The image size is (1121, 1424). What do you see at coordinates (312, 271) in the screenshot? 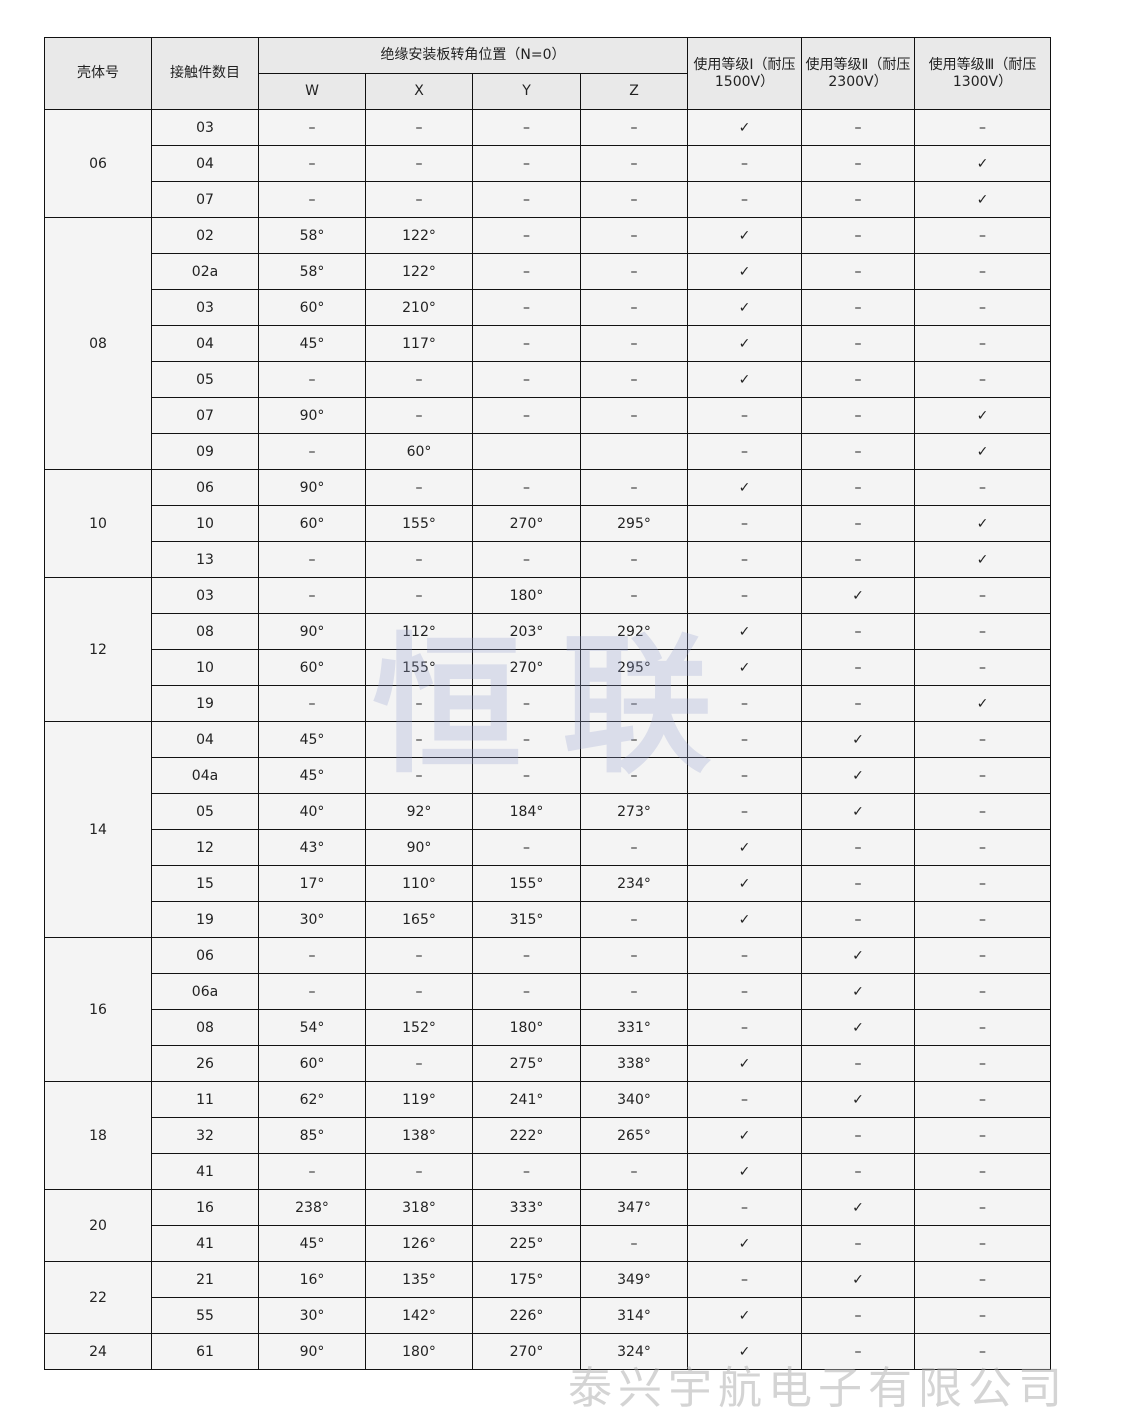
I see `w-cell: 58°` at bounding box center [312, 271].